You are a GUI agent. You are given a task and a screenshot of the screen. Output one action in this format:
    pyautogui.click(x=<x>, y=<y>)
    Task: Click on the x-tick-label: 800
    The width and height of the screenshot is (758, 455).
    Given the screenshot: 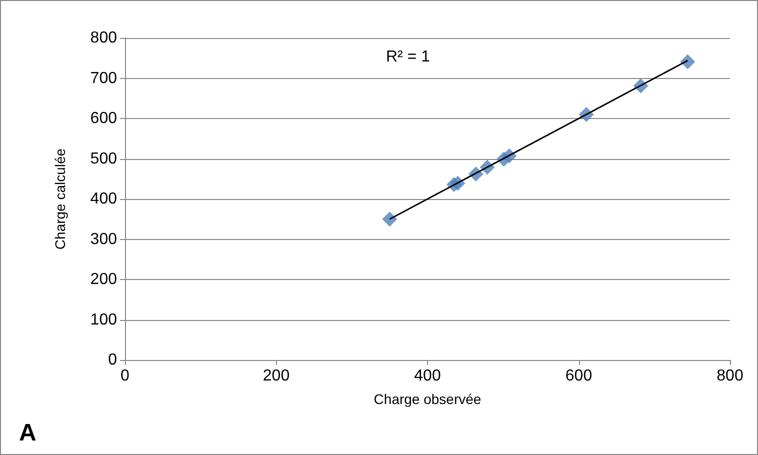 What is the action you would take?
    pyautogui.click(x=730, y=376)
    